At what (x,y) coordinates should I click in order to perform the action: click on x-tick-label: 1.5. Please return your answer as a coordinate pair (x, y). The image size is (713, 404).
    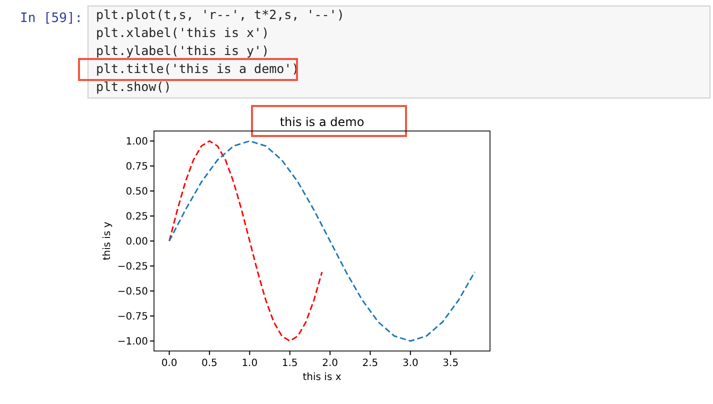
    Looking at the image, I should click on (290, 363).